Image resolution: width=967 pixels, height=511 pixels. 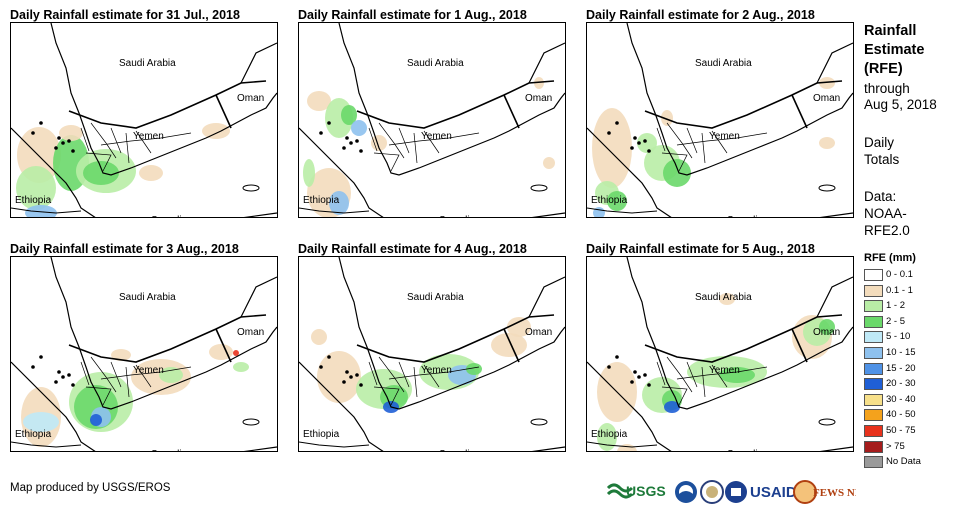 What do you see at coordinates (887, 88) in the screenshot?
I see `sidebar-through: through` at bounding box center [887, 88].